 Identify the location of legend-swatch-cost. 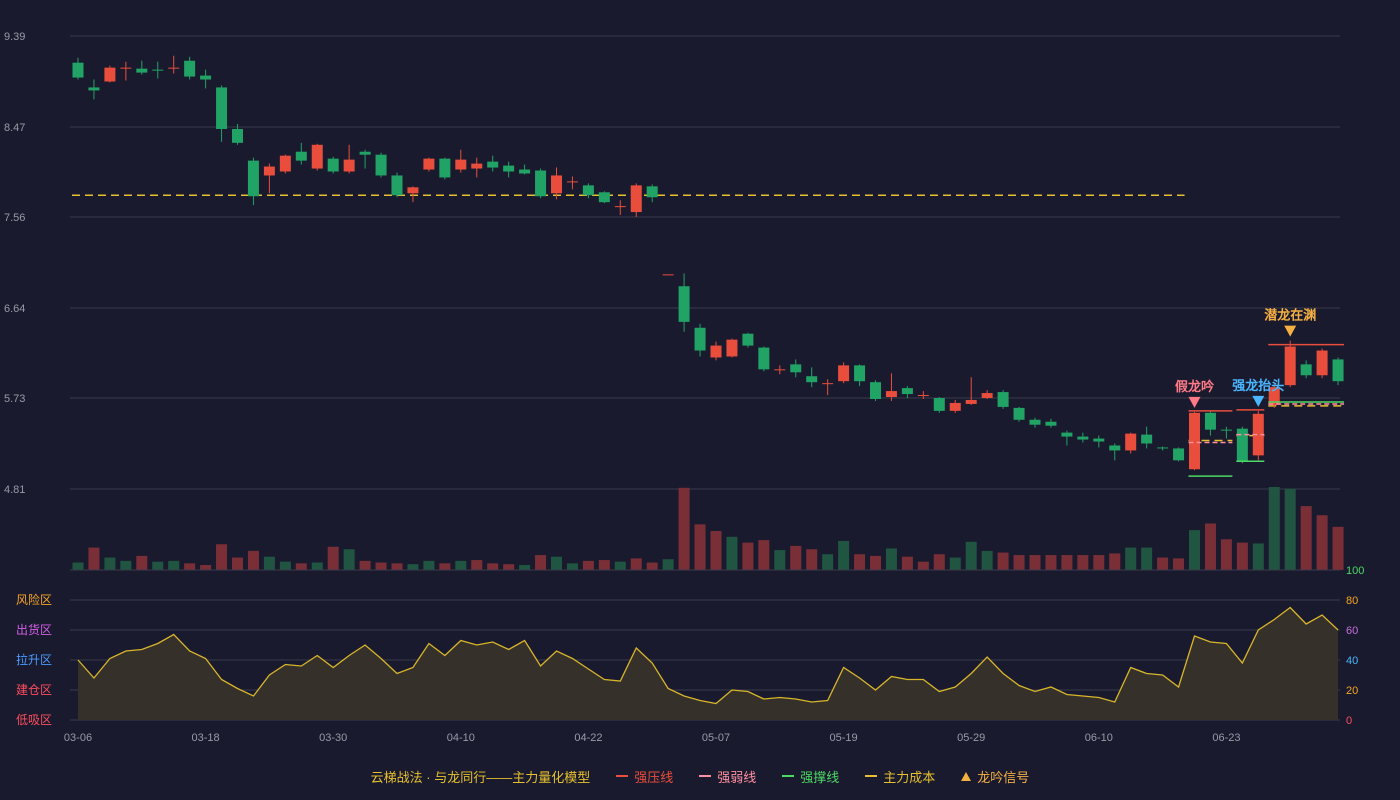
(871, 776).